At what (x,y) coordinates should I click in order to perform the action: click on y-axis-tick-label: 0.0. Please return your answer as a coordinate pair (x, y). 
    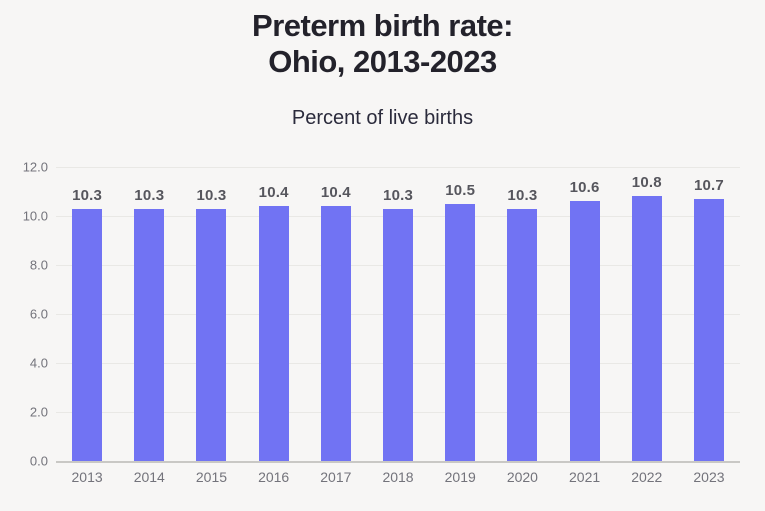
    Looking at the image, I should click on (38, 461).